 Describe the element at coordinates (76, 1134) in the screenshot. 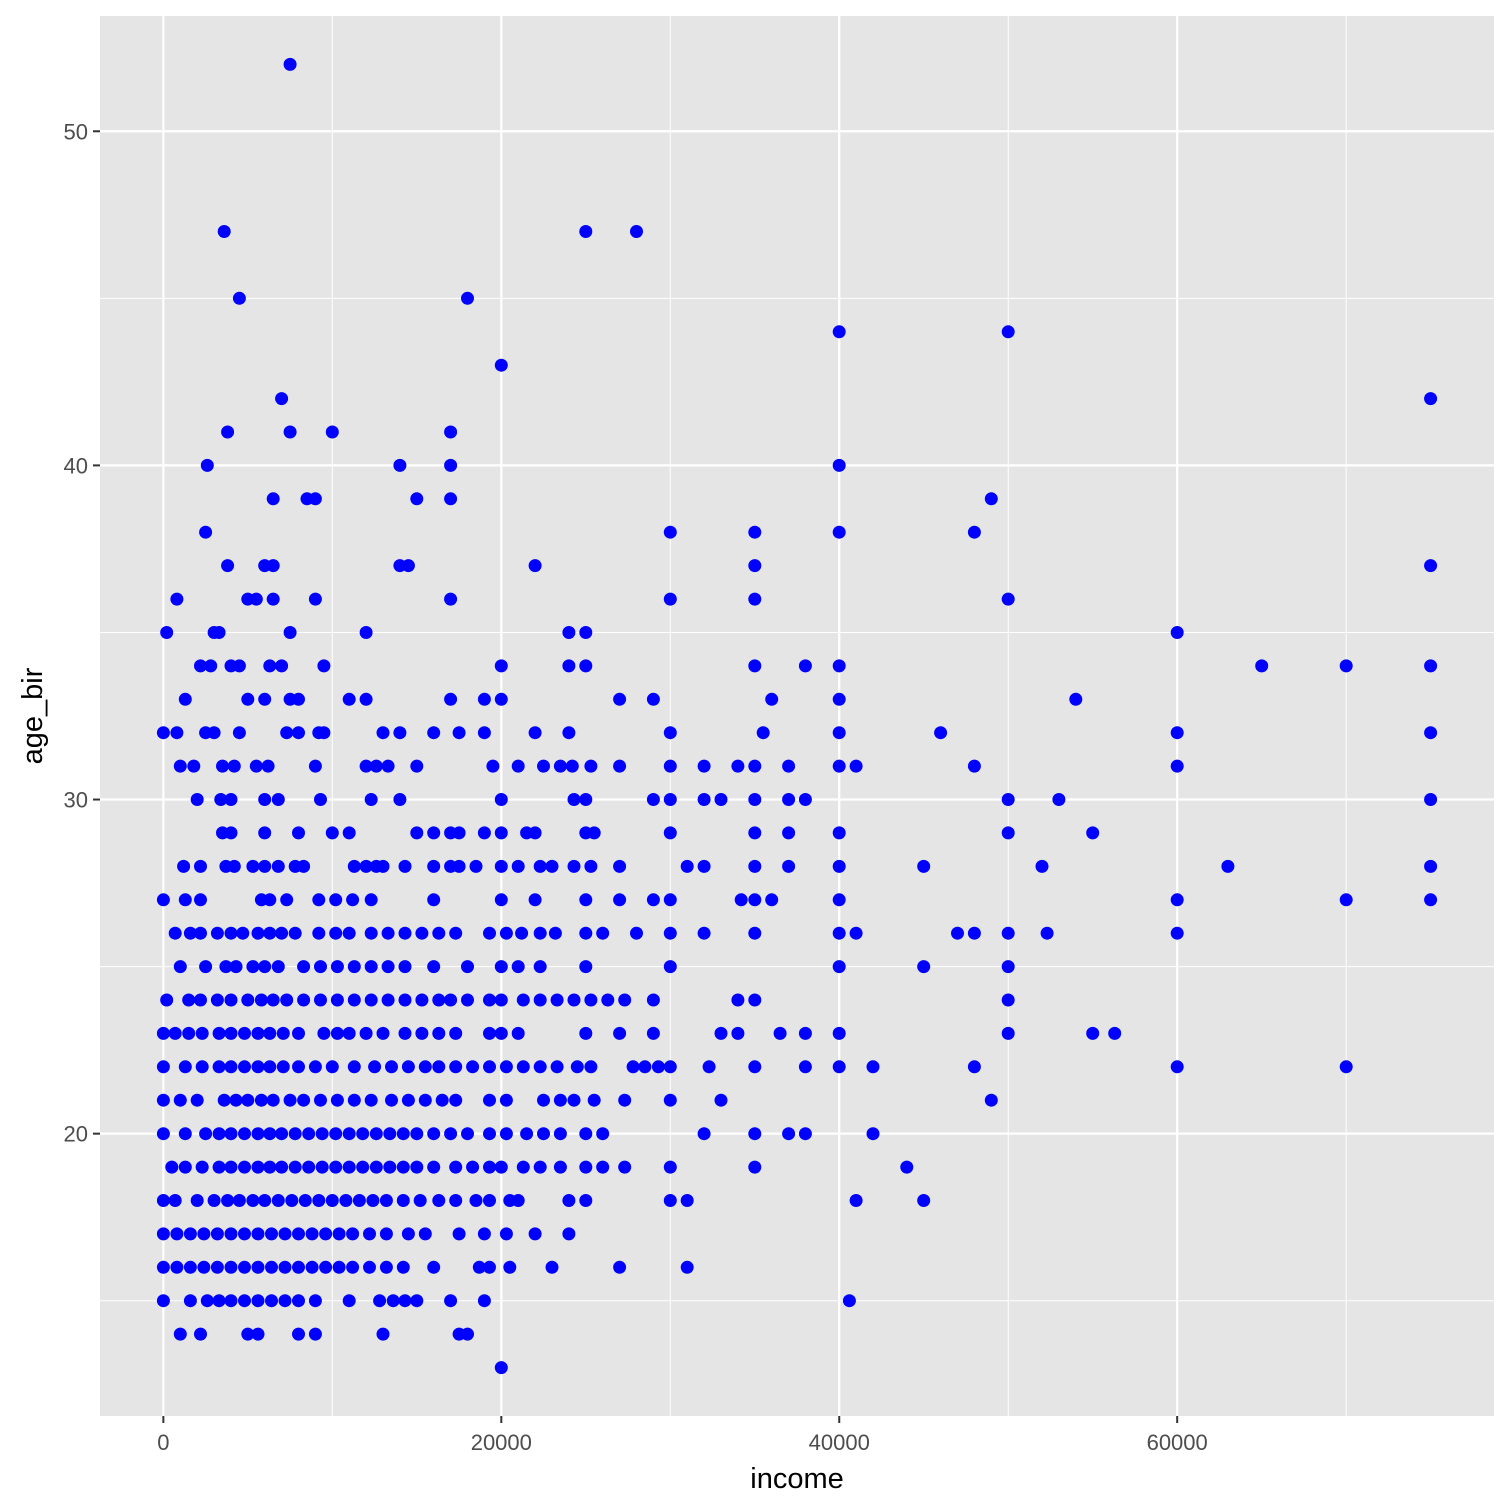

I see `y-tick-label: 20` at that location.